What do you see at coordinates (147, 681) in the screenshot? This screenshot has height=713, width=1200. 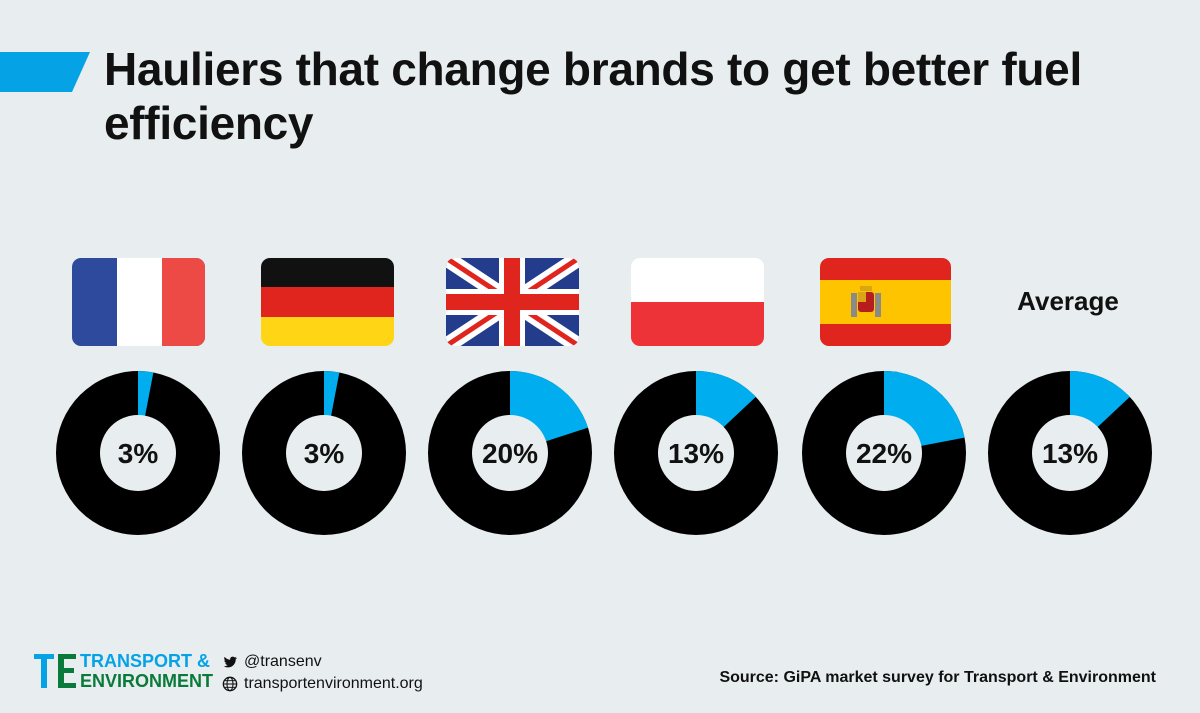 I see `brand-line-2: ENVIRONMENT` at bounding box center [147, 681].